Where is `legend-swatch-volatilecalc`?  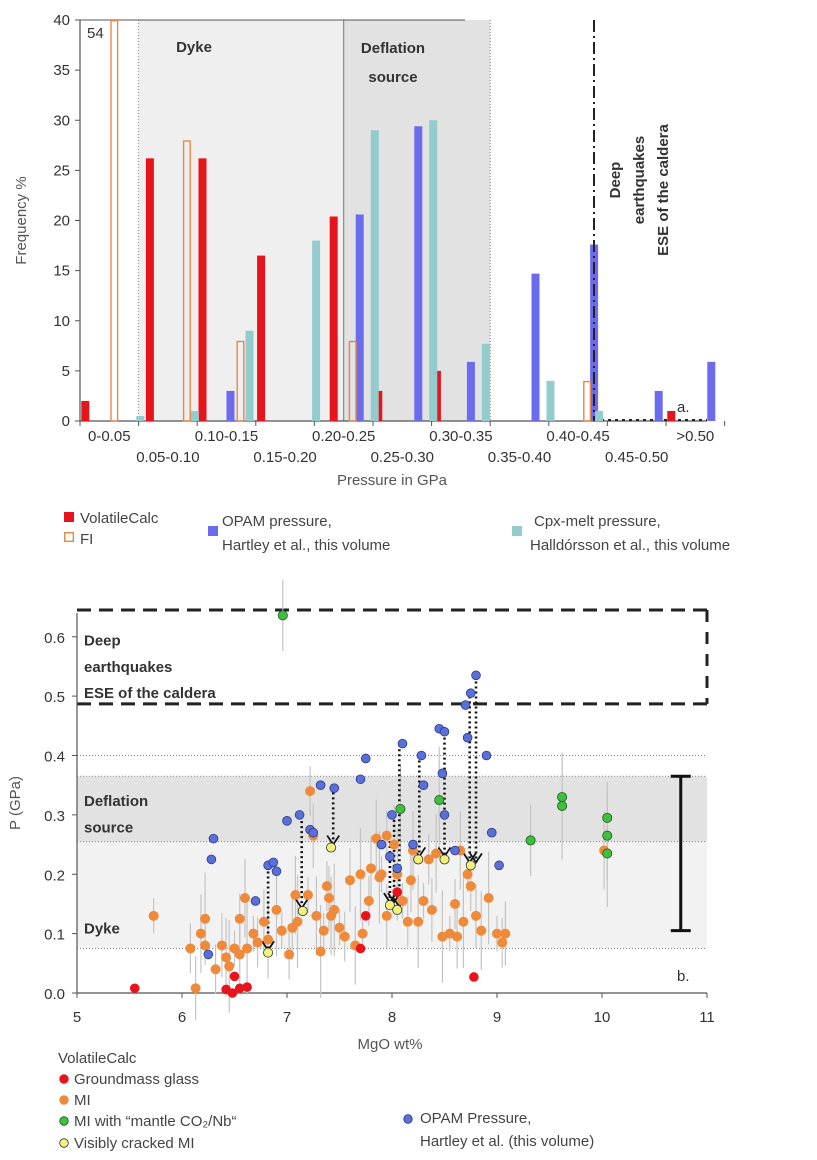
legend-swatch-volatilecalc is located at coordinates (69, 517).